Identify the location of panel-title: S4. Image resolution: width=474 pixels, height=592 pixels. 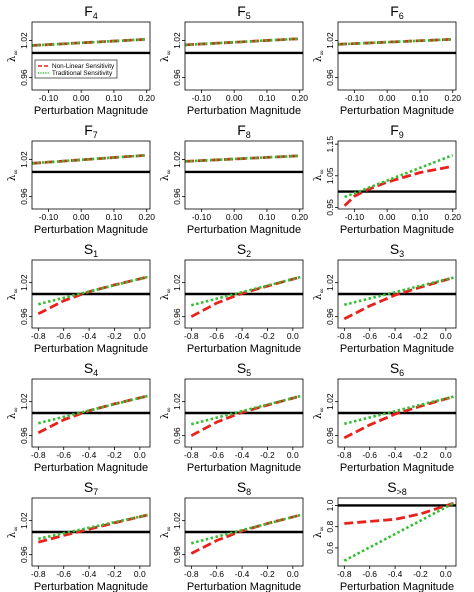
(91, 369).